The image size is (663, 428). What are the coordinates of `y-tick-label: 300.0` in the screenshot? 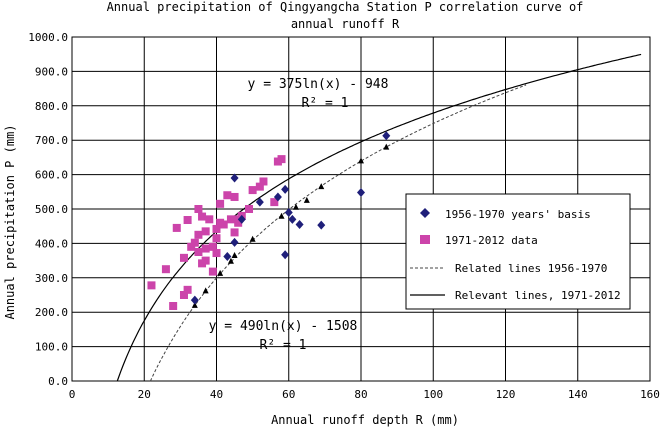 It's located at (51, 278).